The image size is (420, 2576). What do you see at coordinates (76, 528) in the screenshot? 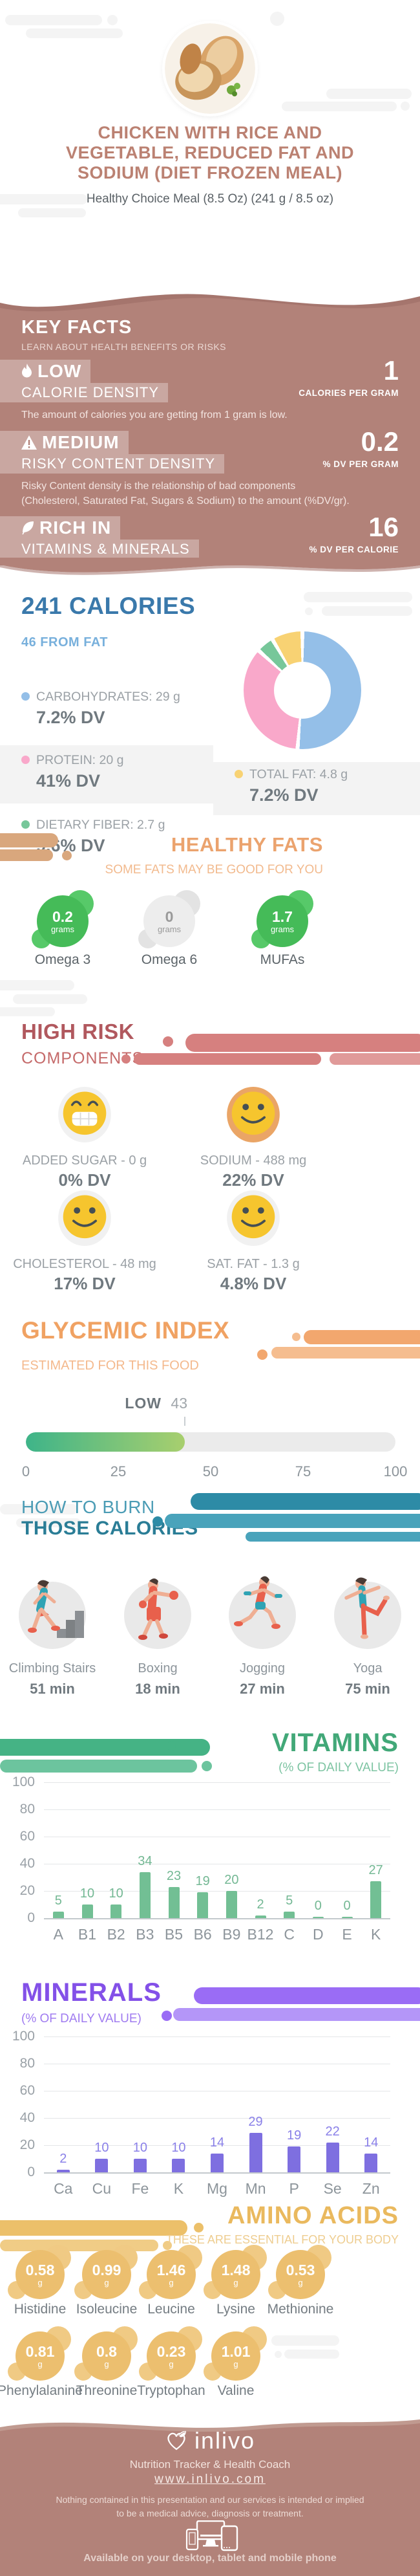
I see `key-fact-level: RICH IN` at bounding box center [76, 528].